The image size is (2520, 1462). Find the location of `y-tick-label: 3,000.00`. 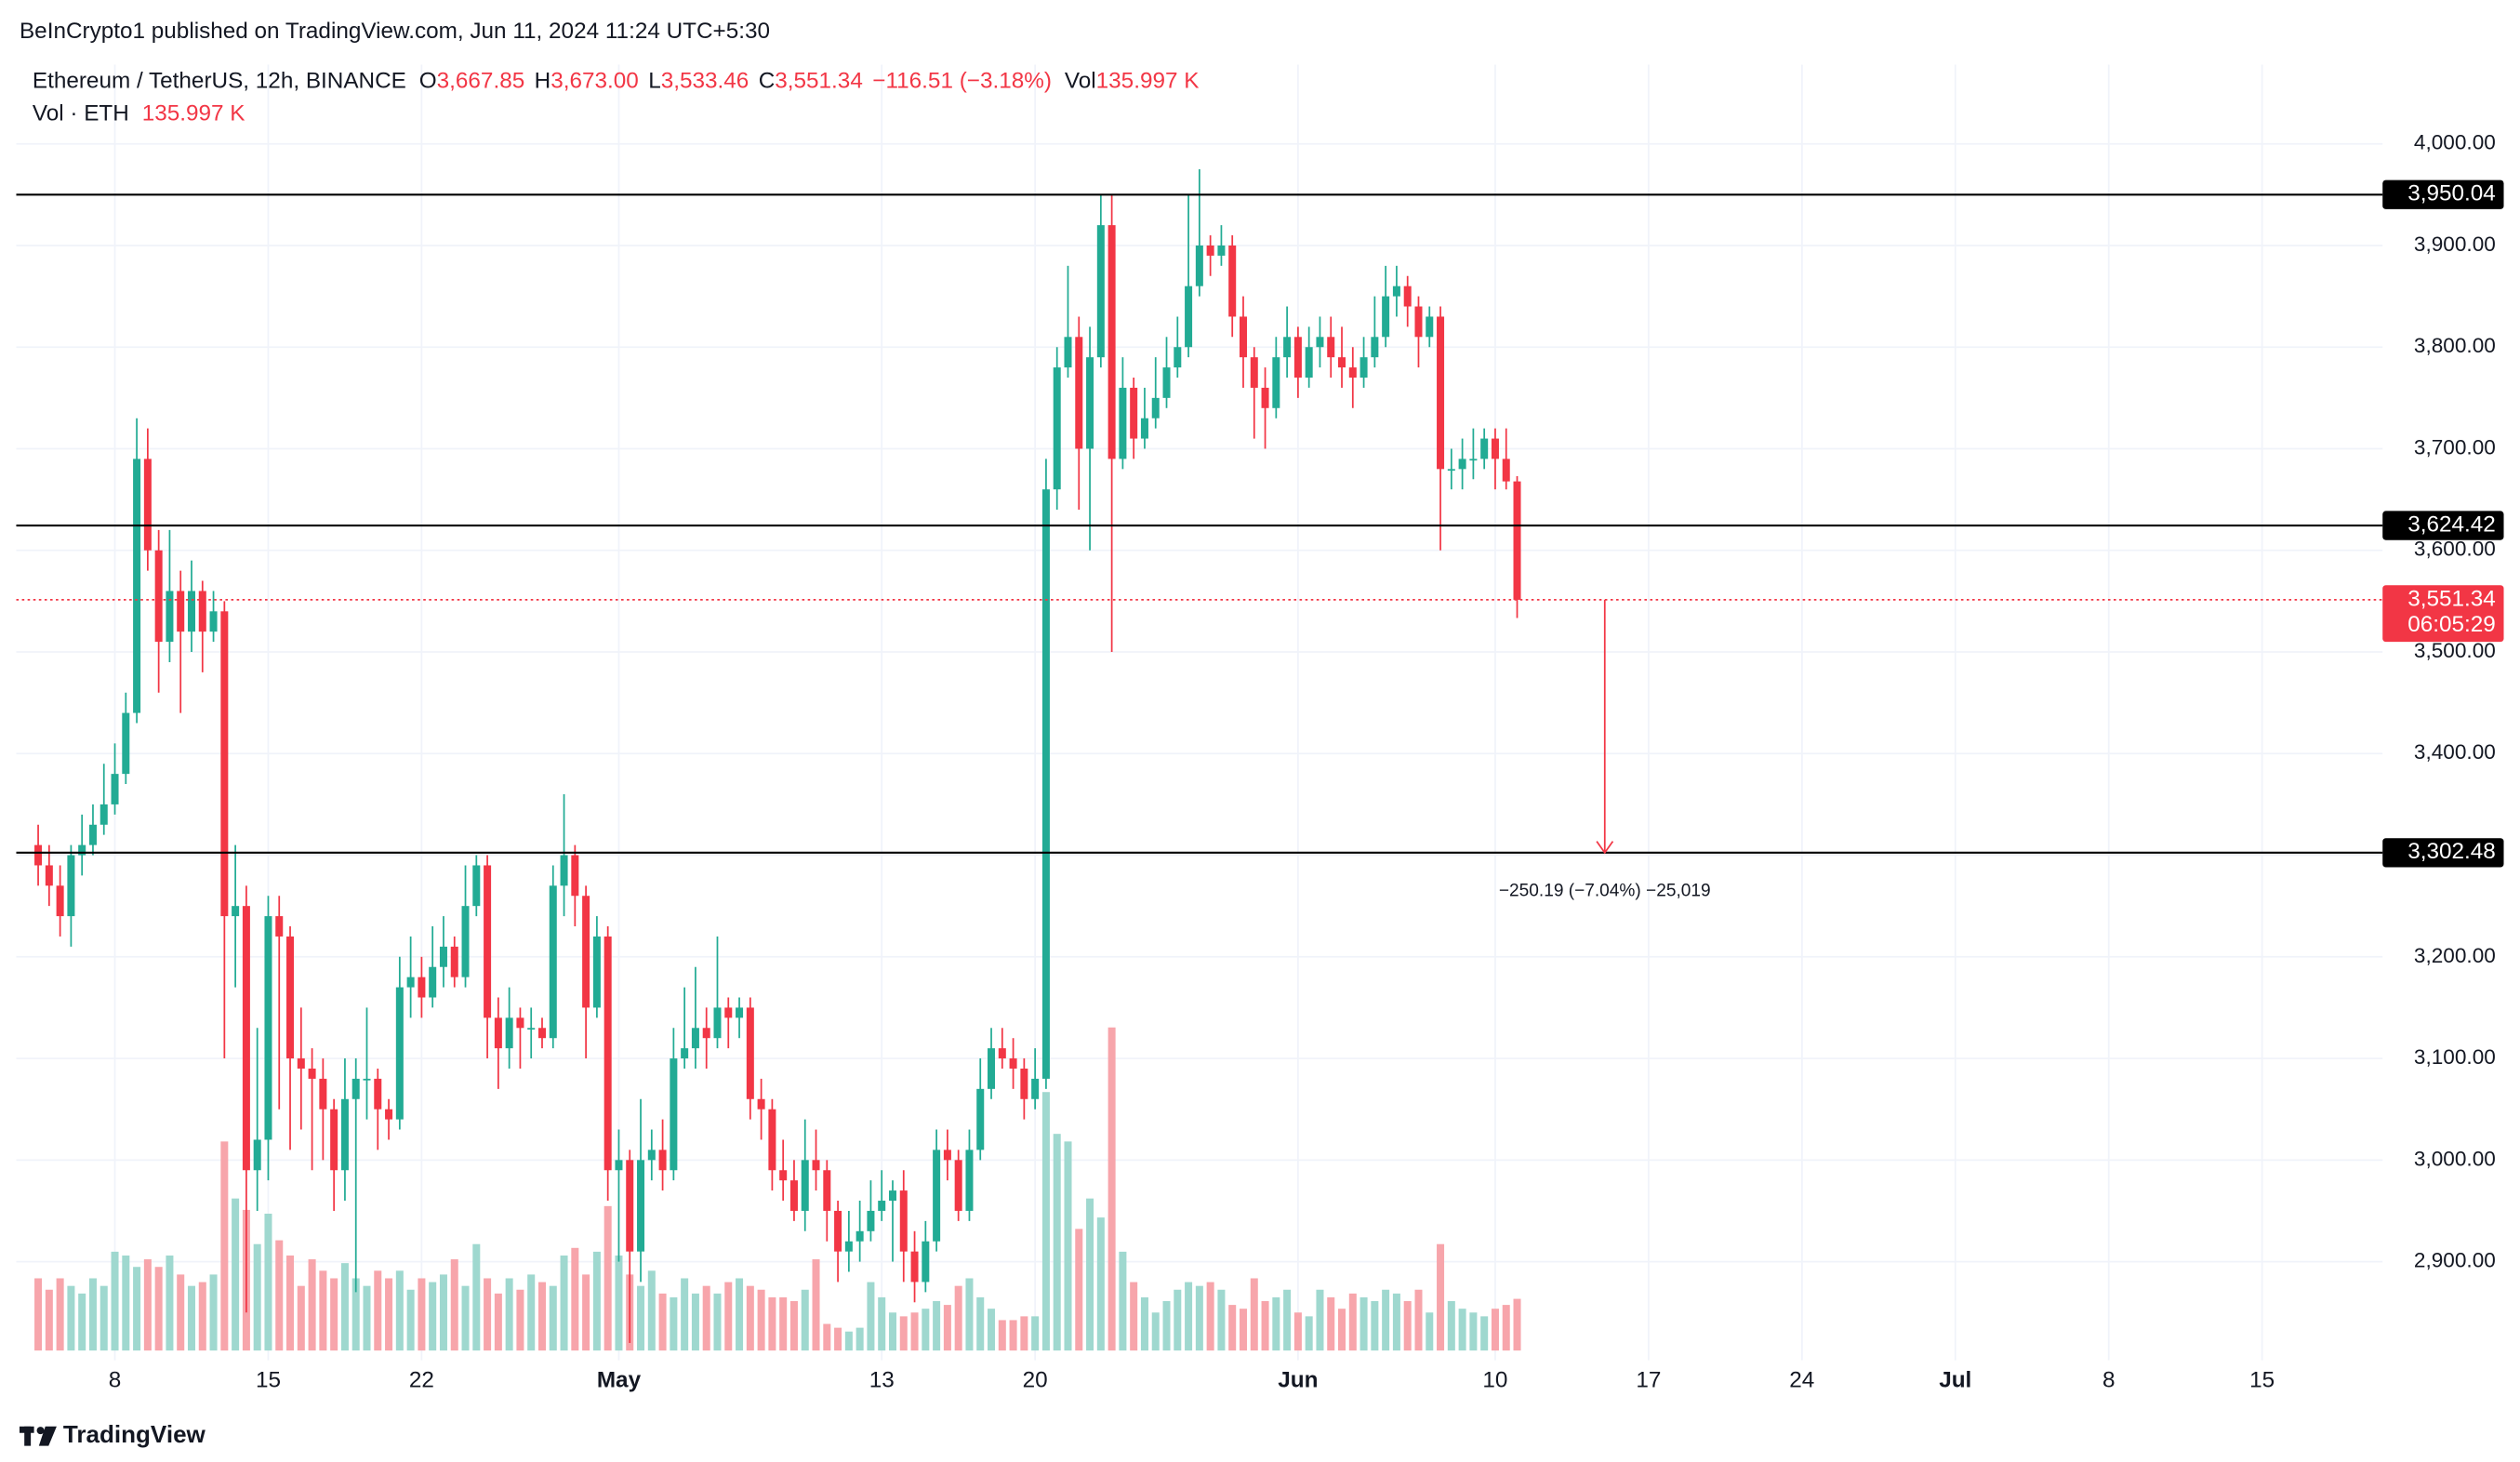

y-tick-label: 3,000.00 is located at coordinates (2455, 1159).